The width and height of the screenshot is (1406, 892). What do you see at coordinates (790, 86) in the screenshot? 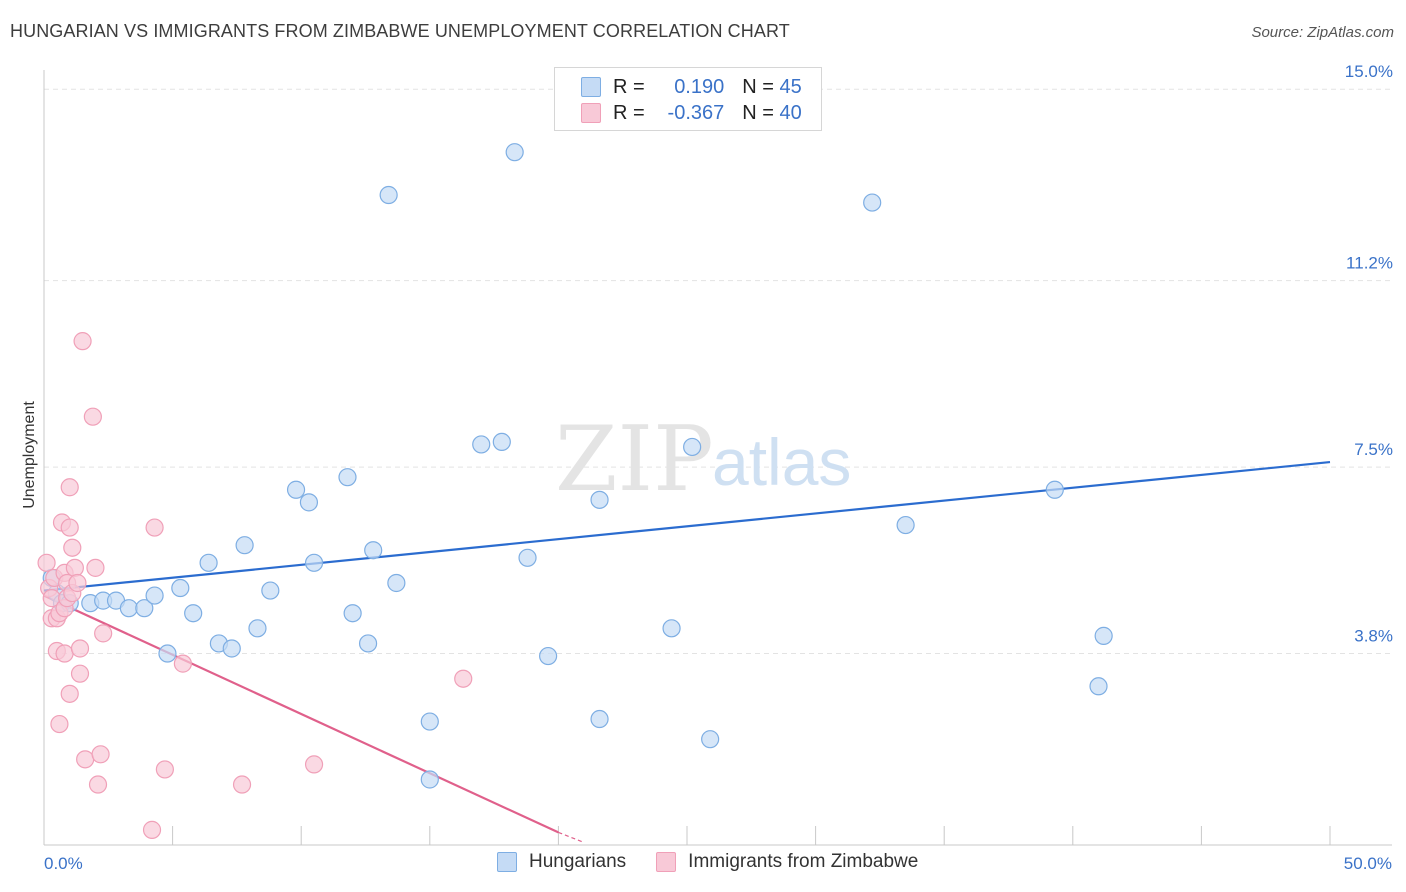
I see `legend-n-value: 45` at bounding box center [790, 86].